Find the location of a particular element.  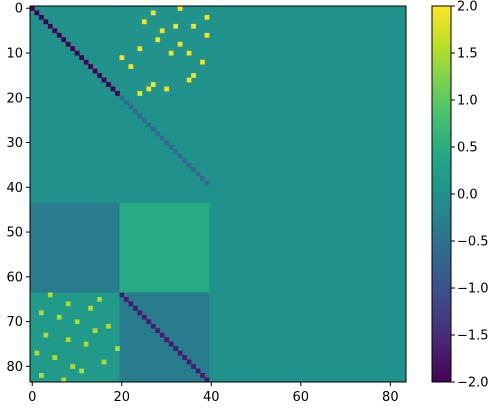

y-tick-label: 10 is located at coordinates (14, 54).